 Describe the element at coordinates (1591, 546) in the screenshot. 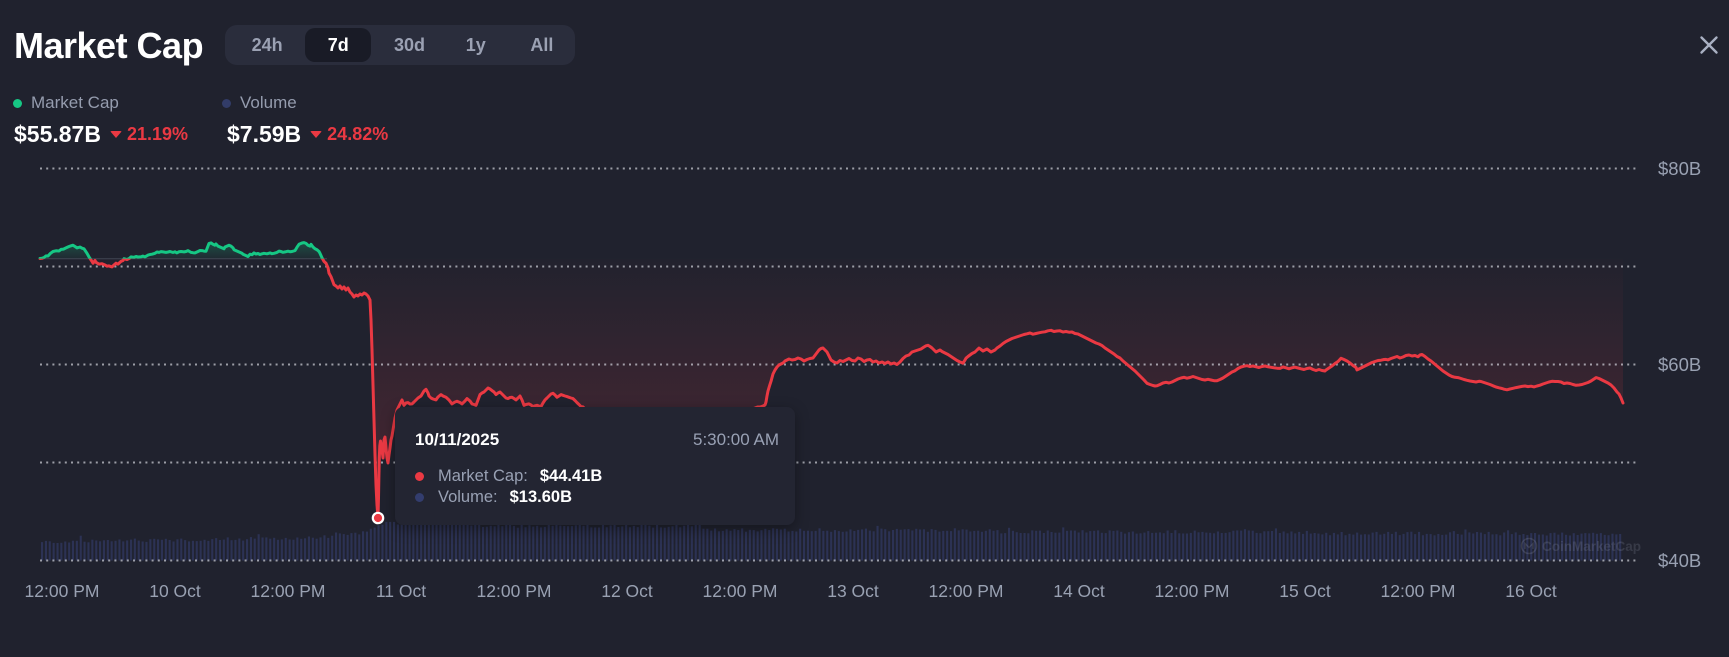

I see `svg-text: CoinMarketCap` at that location.